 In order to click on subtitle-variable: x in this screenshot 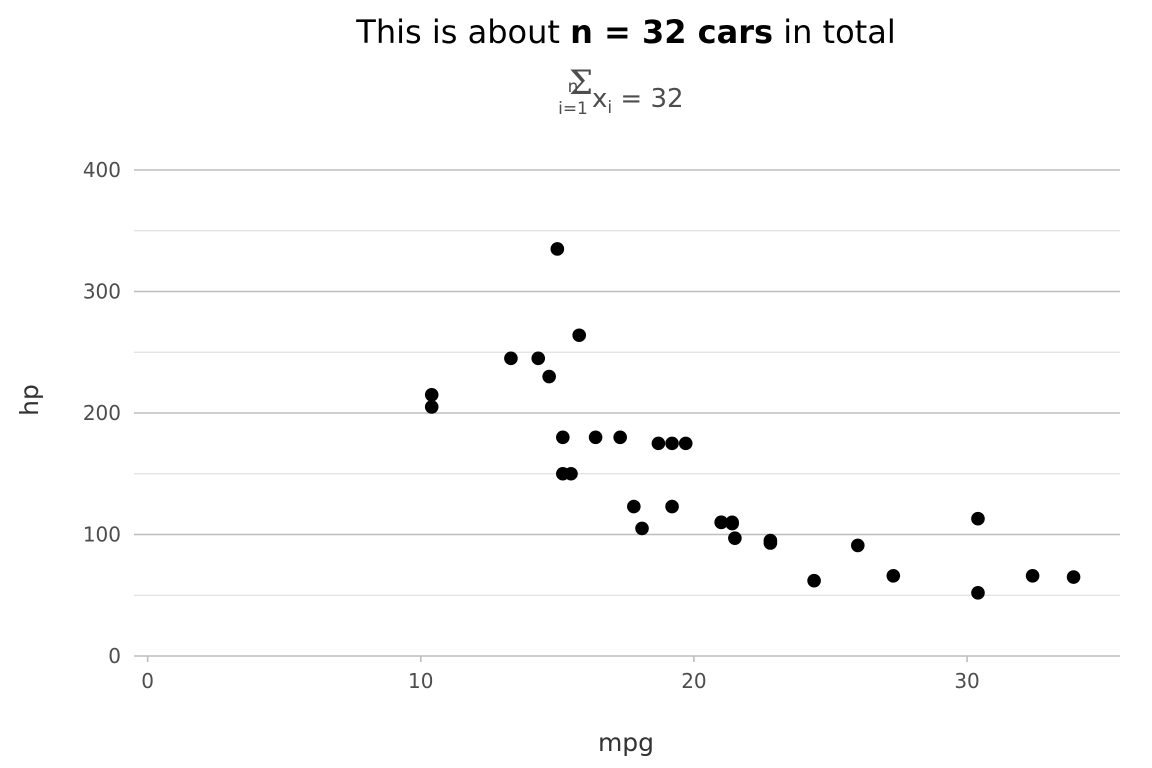, I will do `click(599, 99)`.